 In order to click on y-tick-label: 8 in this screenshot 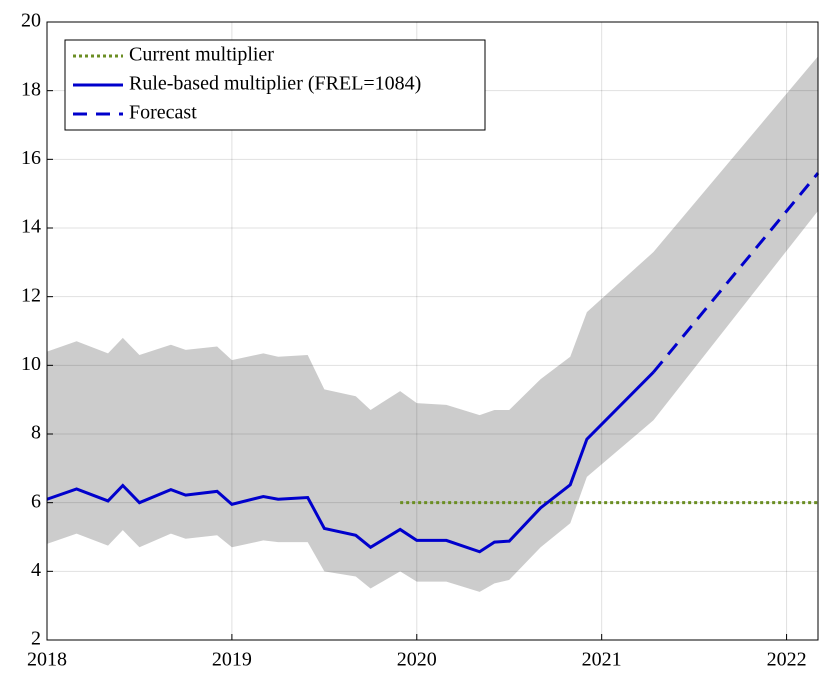, I will do `click(36, 433)`.